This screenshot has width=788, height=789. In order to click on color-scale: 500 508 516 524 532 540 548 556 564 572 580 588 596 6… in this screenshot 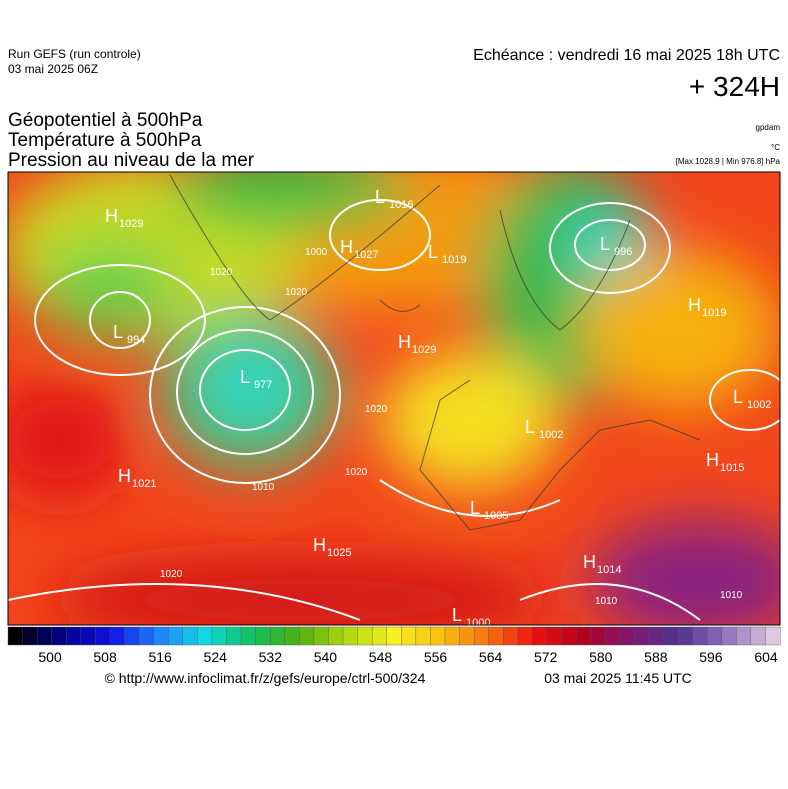, I will do `click(394, 645)`.